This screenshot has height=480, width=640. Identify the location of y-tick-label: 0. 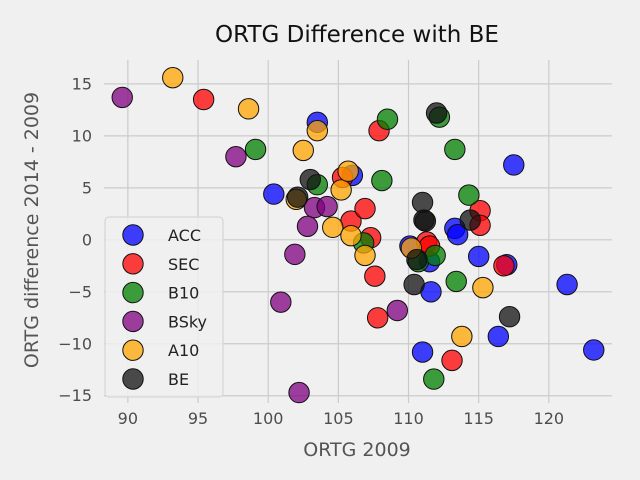
(87, 239).